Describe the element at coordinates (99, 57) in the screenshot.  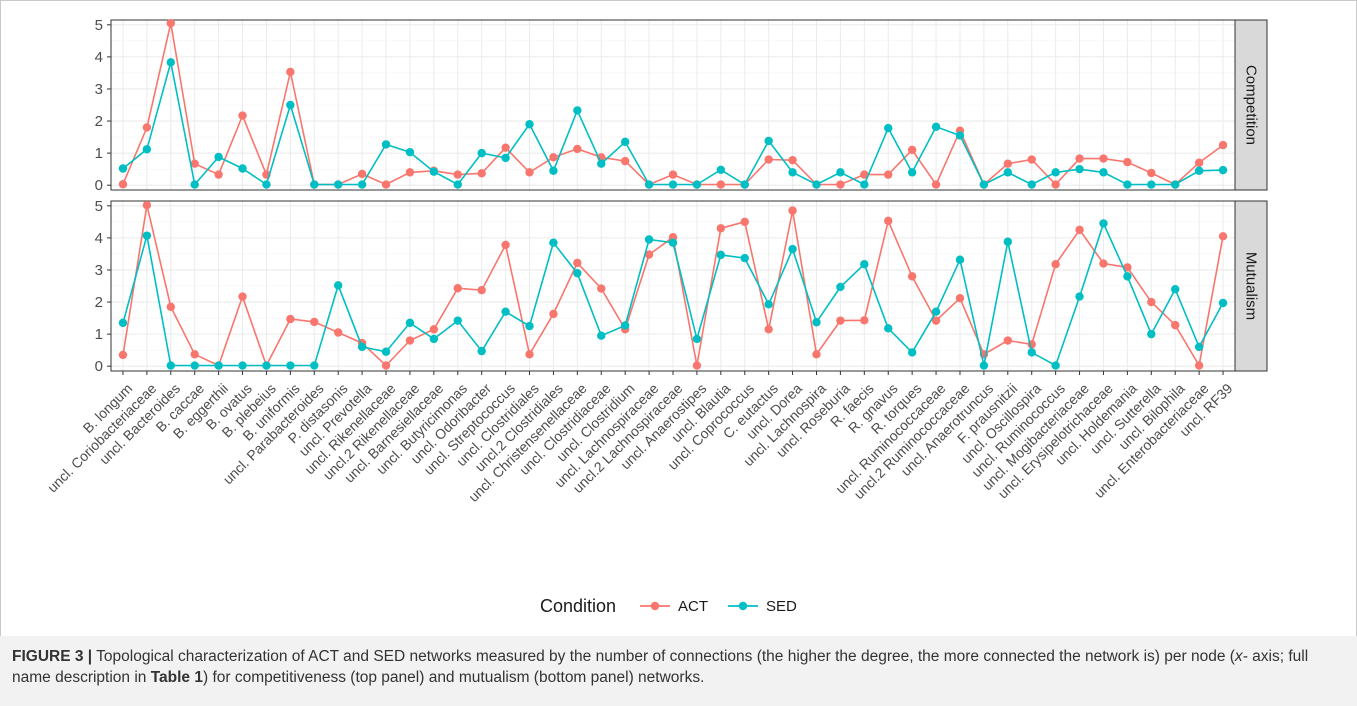
I see `y-tick-label: 4` at that location.